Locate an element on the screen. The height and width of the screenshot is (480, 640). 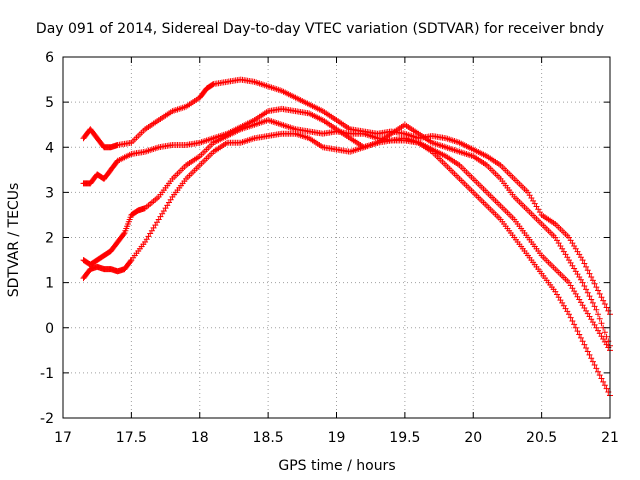
y-tick-label: 3 is located at coordinates (49, 193).